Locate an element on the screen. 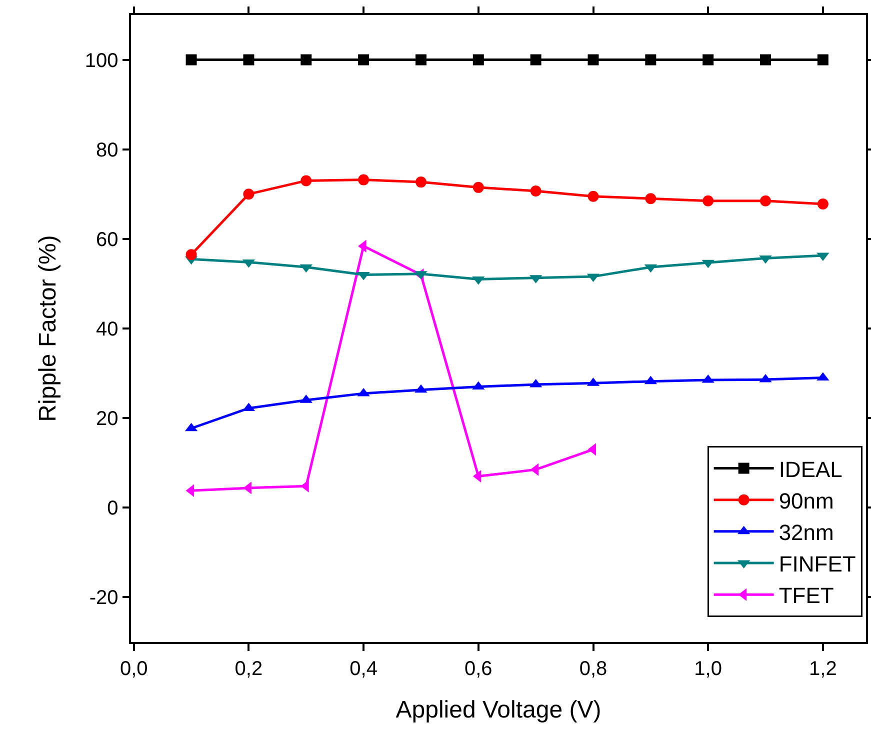 This screenshot has width=871, height=747. legend-label: IDEAL is located at coordinates (810, 469).